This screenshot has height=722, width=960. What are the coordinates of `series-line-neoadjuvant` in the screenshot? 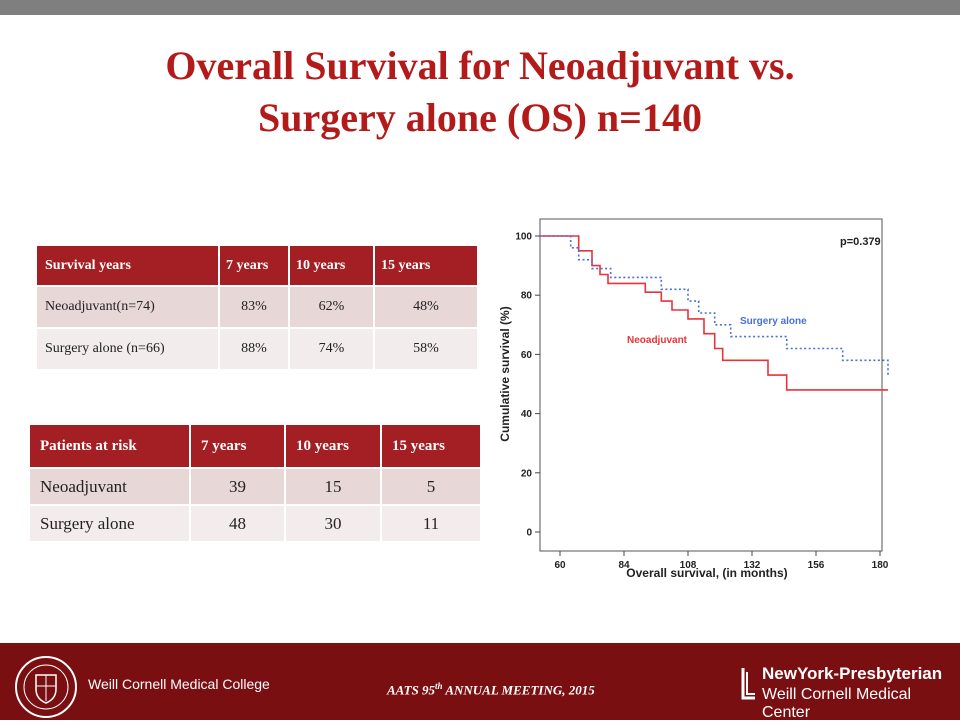 It's located at (713, 313).